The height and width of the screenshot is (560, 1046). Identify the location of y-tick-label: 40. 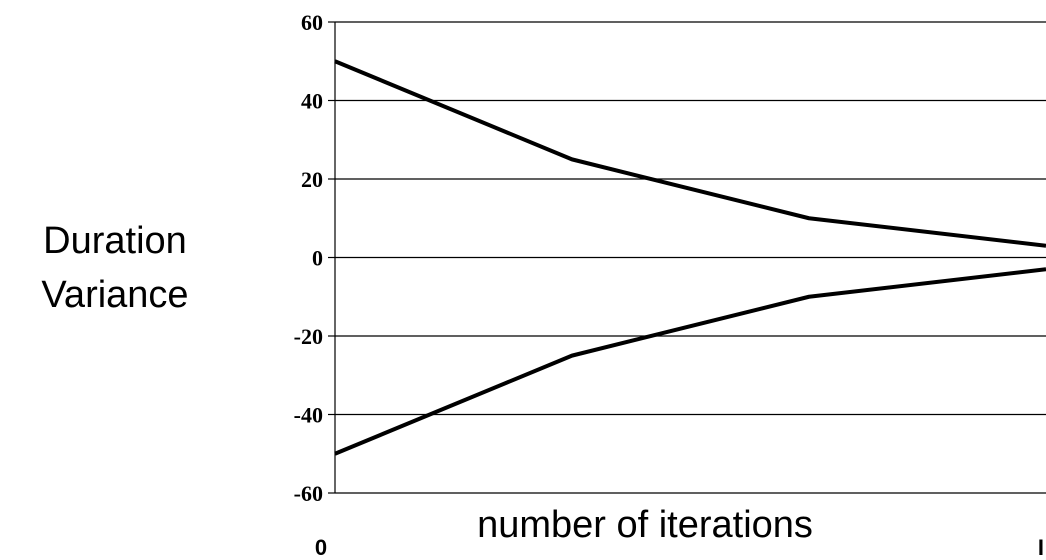
(312, 101).